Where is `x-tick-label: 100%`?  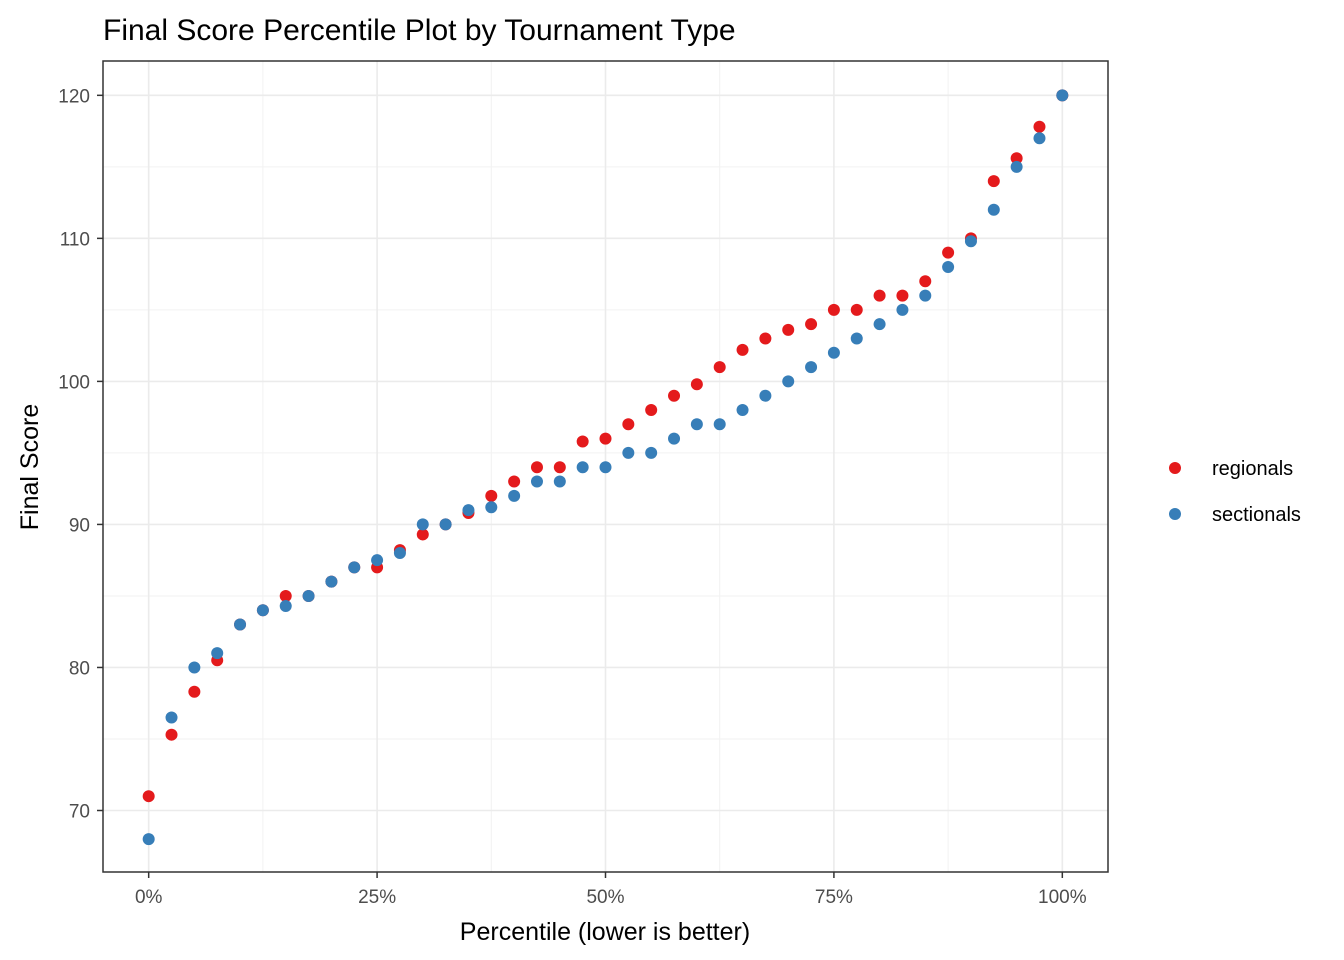 x-tick-label: 100% is located at coordinates (1062, 897).